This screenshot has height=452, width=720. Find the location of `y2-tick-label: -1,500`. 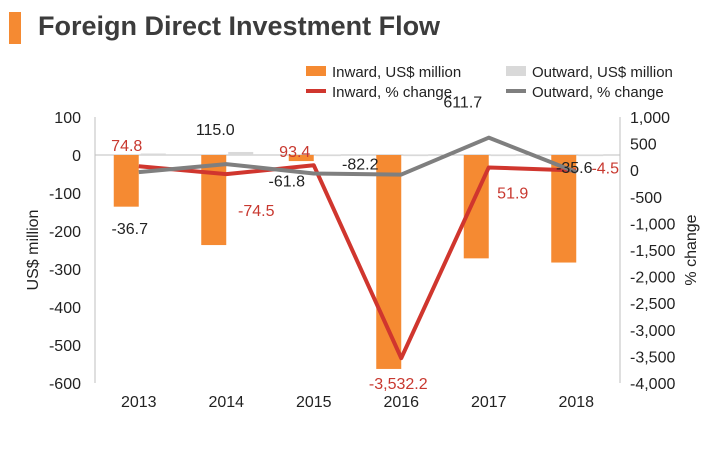

y2-tick-label: -1,500 is located at coordinates (652, 251).